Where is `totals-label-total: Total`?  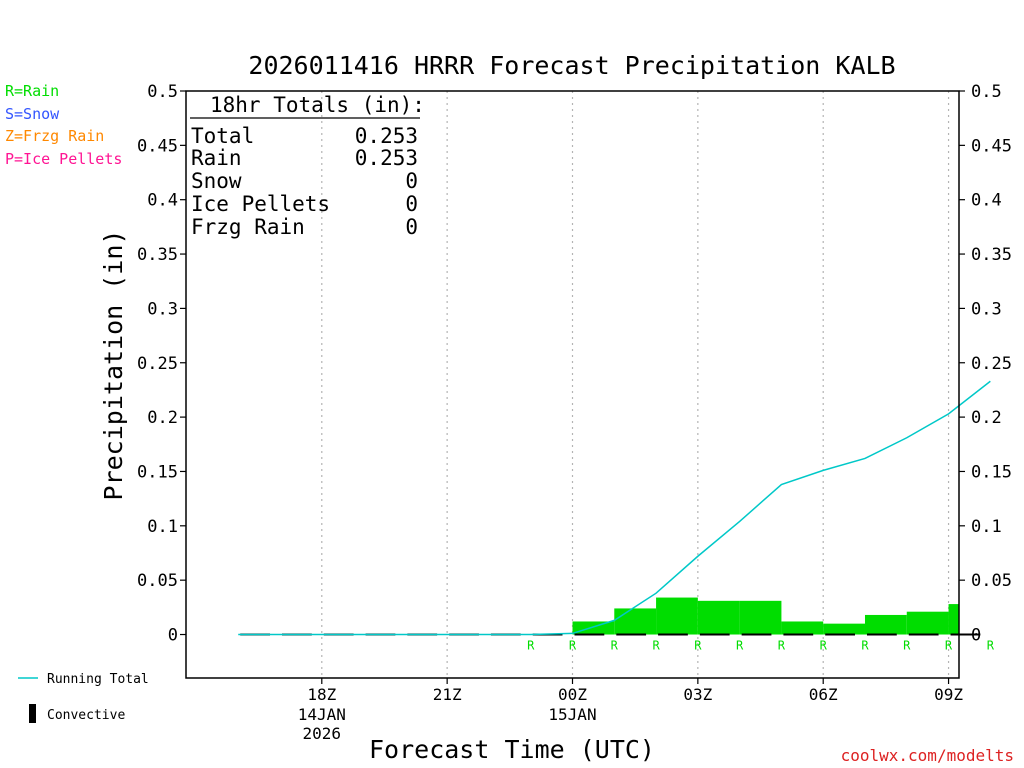
totals-label-total: Total is located at coordinates (222, 136).